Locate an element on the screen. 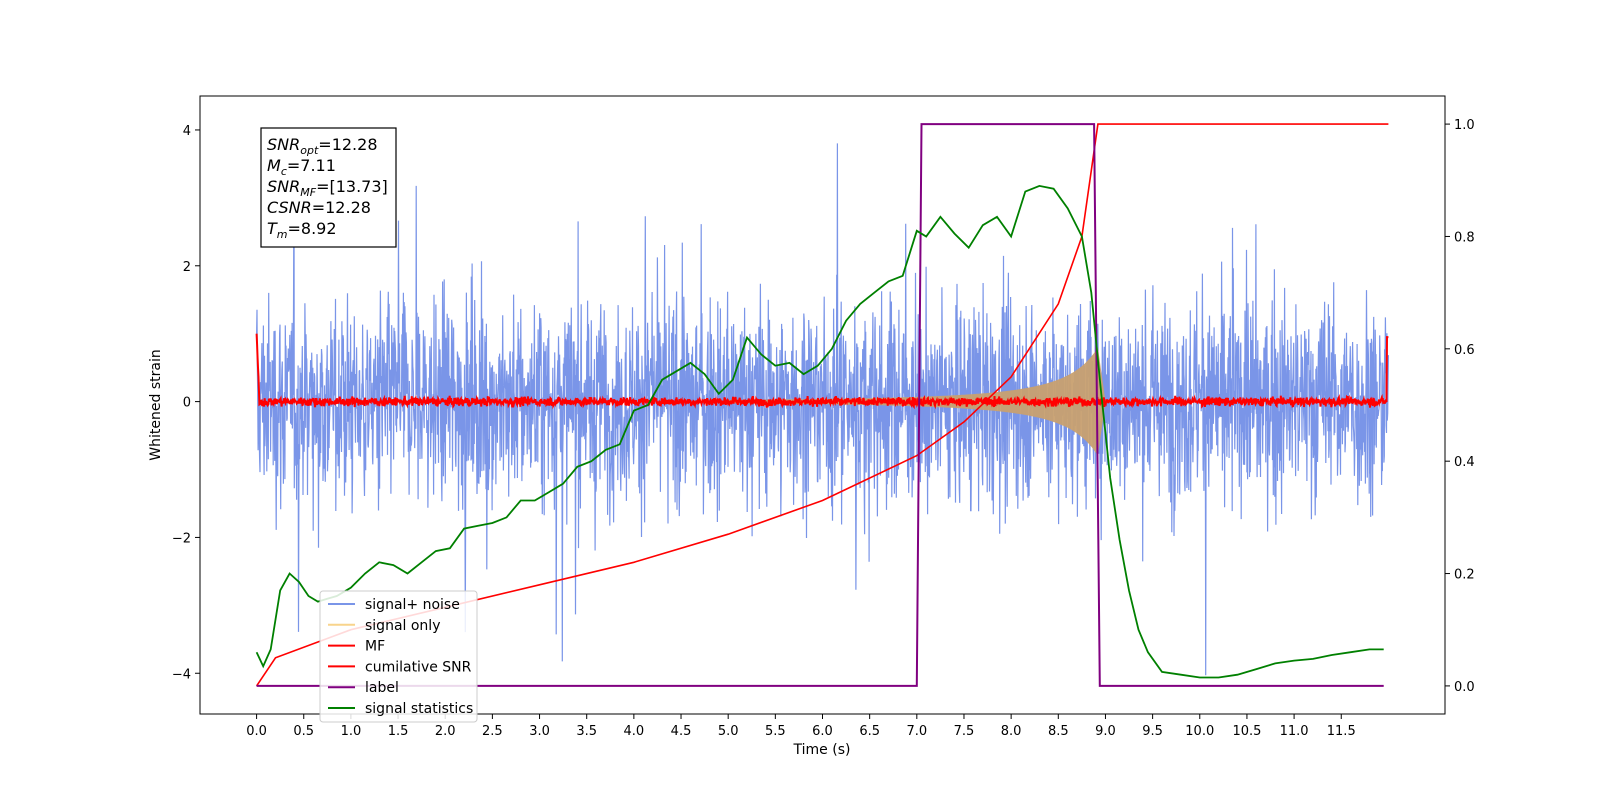  x-tick-label: 3.0 is located at coordinates (539, 731).